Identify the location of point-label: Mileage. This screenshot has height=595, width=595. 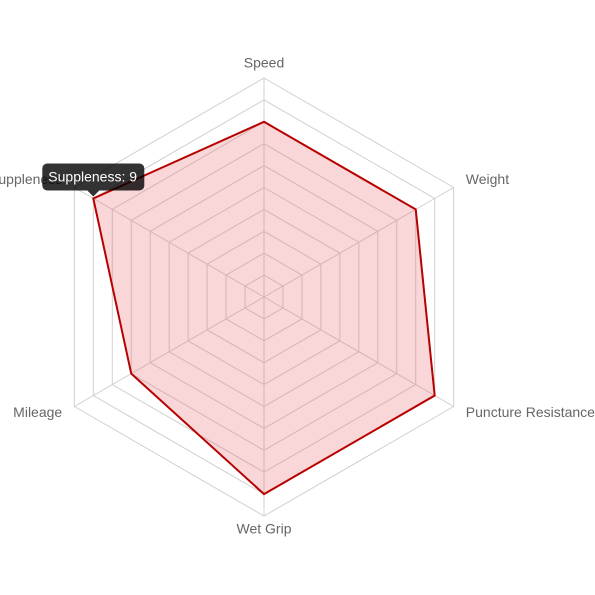
(37, 412).